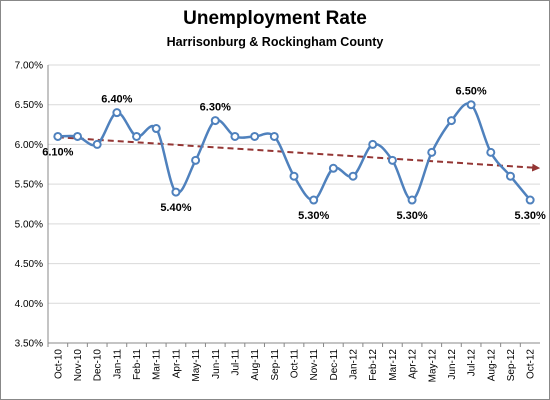  I want to click on y-tick-label: 4.00%, so click(29, 304).